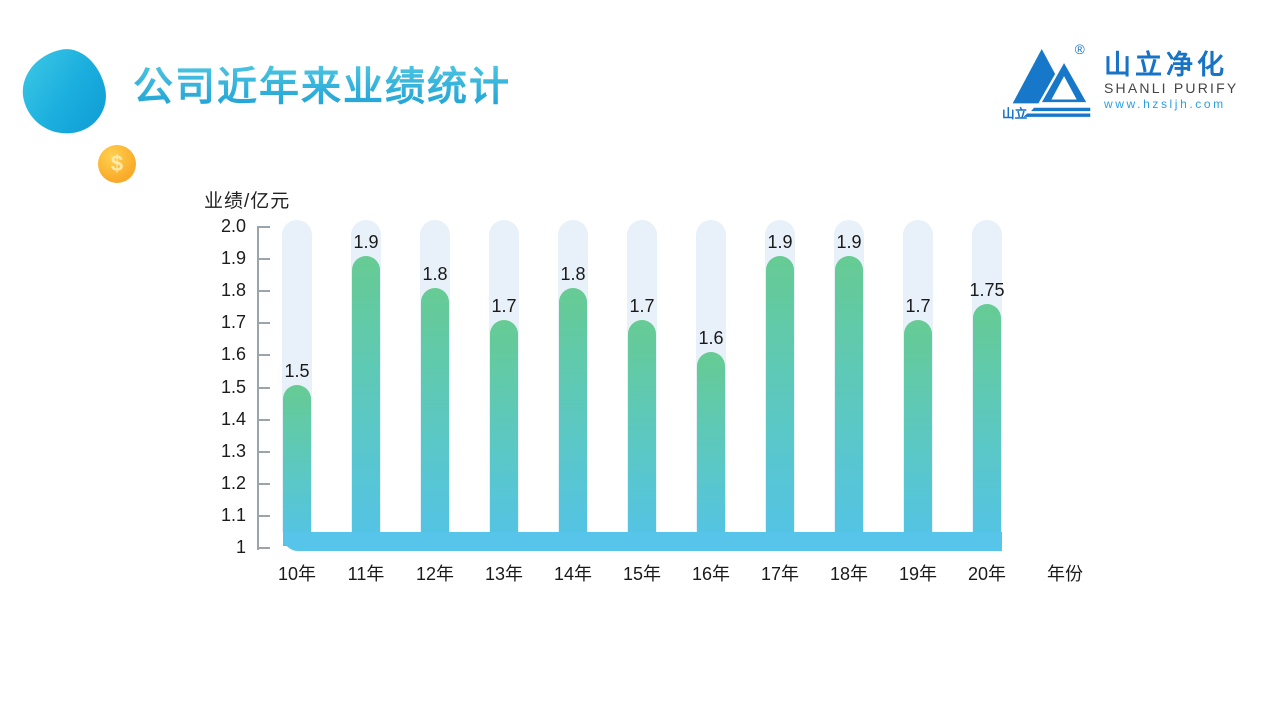 The width and height of the screenshot is (1280, 720). Describe the element at coordinates (573, 574) in the screenshot. I see `x-tick-label: 14年` at that location.